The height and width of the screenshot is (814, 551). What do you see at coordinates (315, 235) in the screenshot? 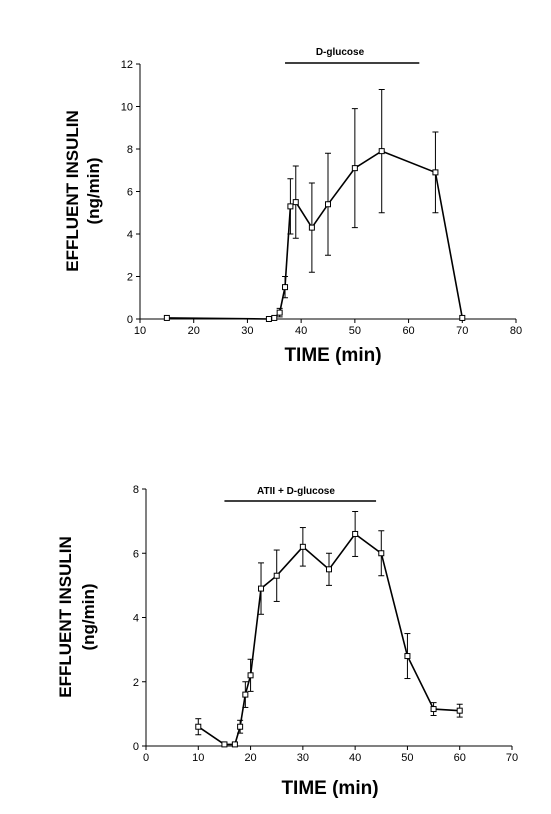
I see `series-line` at bounding box center [315, 235].